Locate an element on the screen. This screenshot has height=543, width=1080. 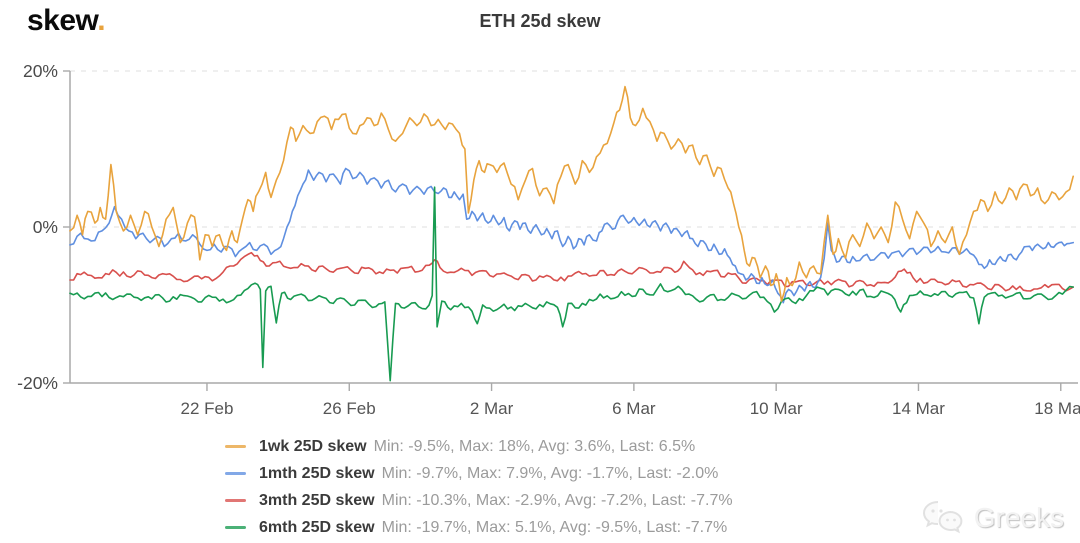
y-tick-label: 0% is located at coordinates (45, 227).